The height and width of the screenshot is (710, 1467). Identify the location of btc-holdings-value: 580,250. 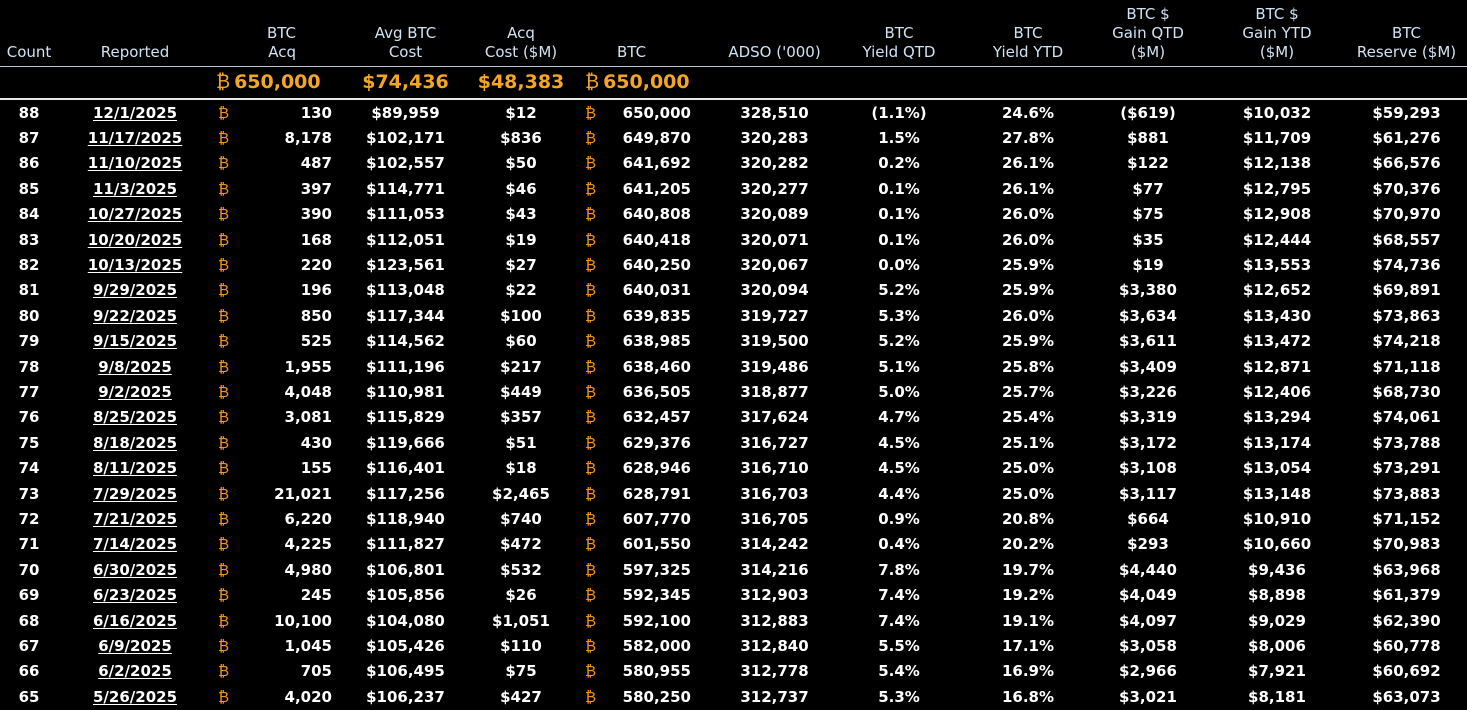
(656, 696).